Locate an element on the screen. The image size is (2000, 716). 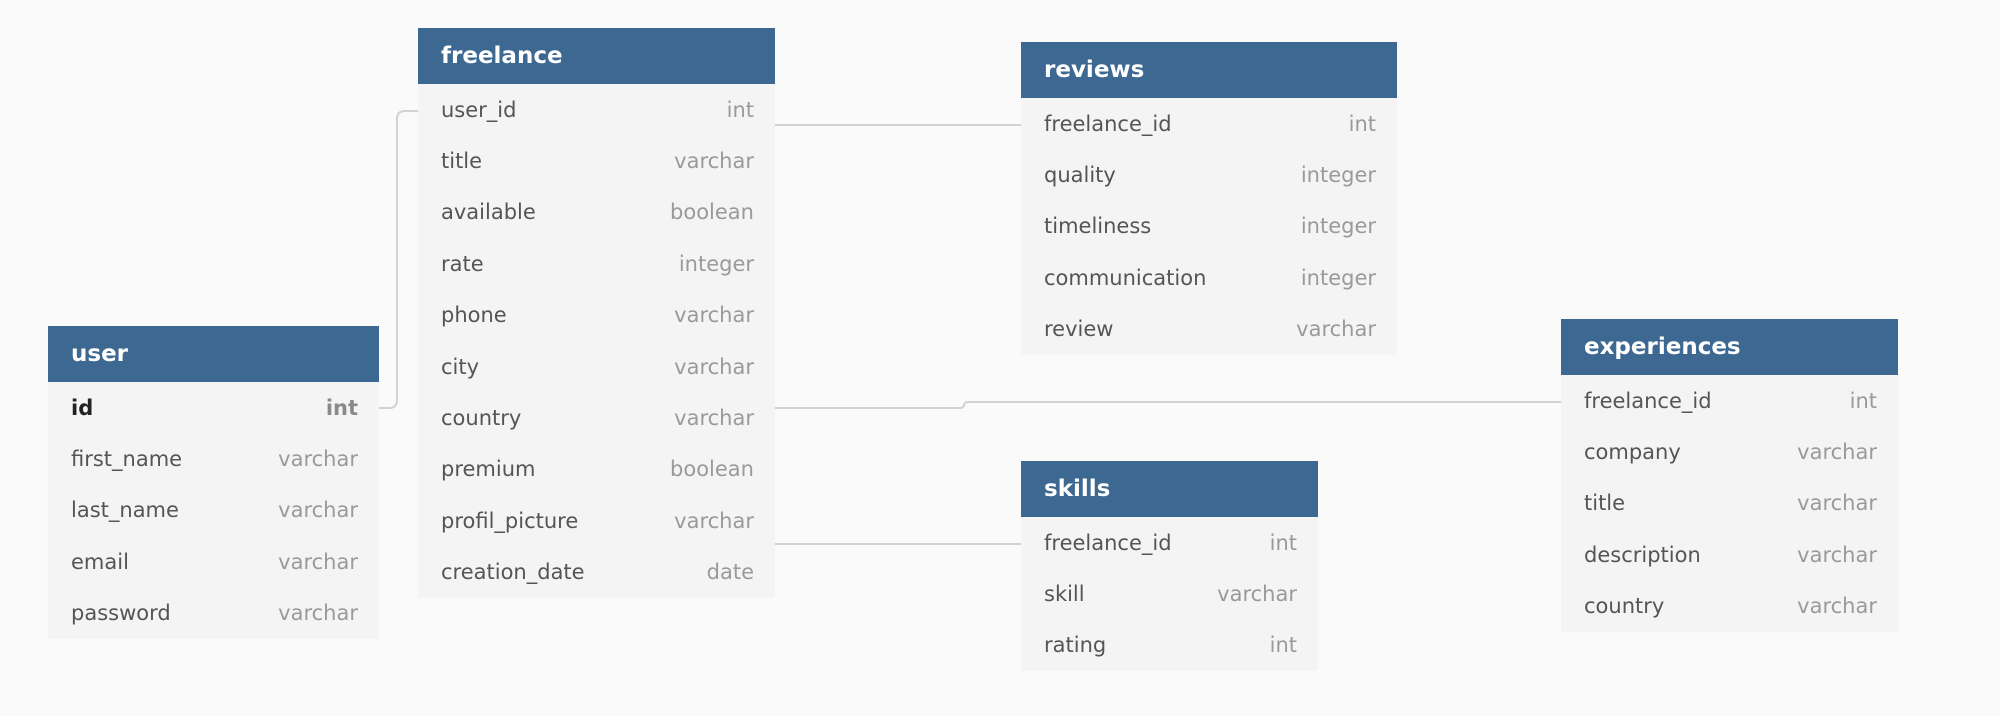
field-name: company is located at coordinates (1632, 452).